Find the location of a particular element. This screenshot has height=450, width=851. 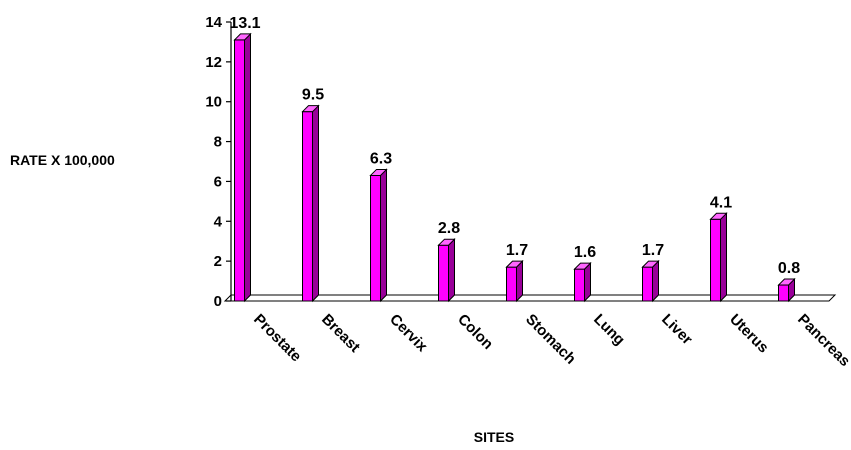

data-label: 13.1 is located at coordinates (244, 23).